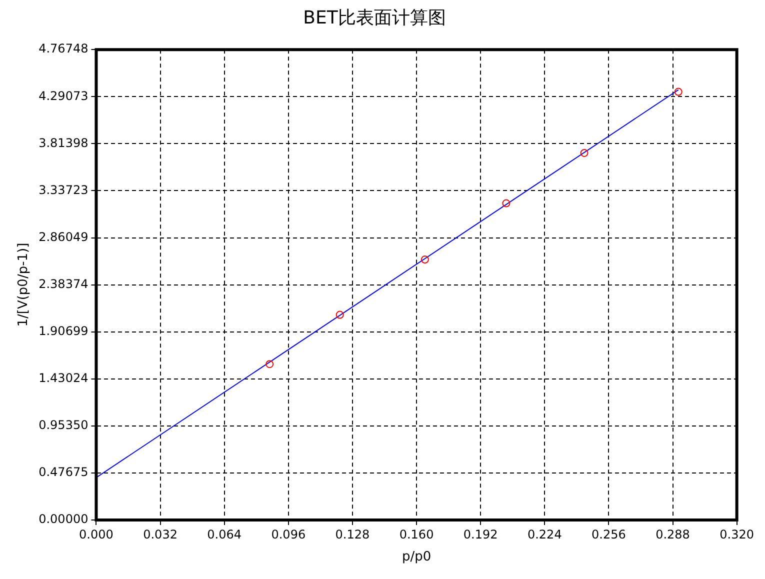 The width and height of the screenshot is (765, 579). I want to click on x-tick-label: 0.224, so click(544, 534).